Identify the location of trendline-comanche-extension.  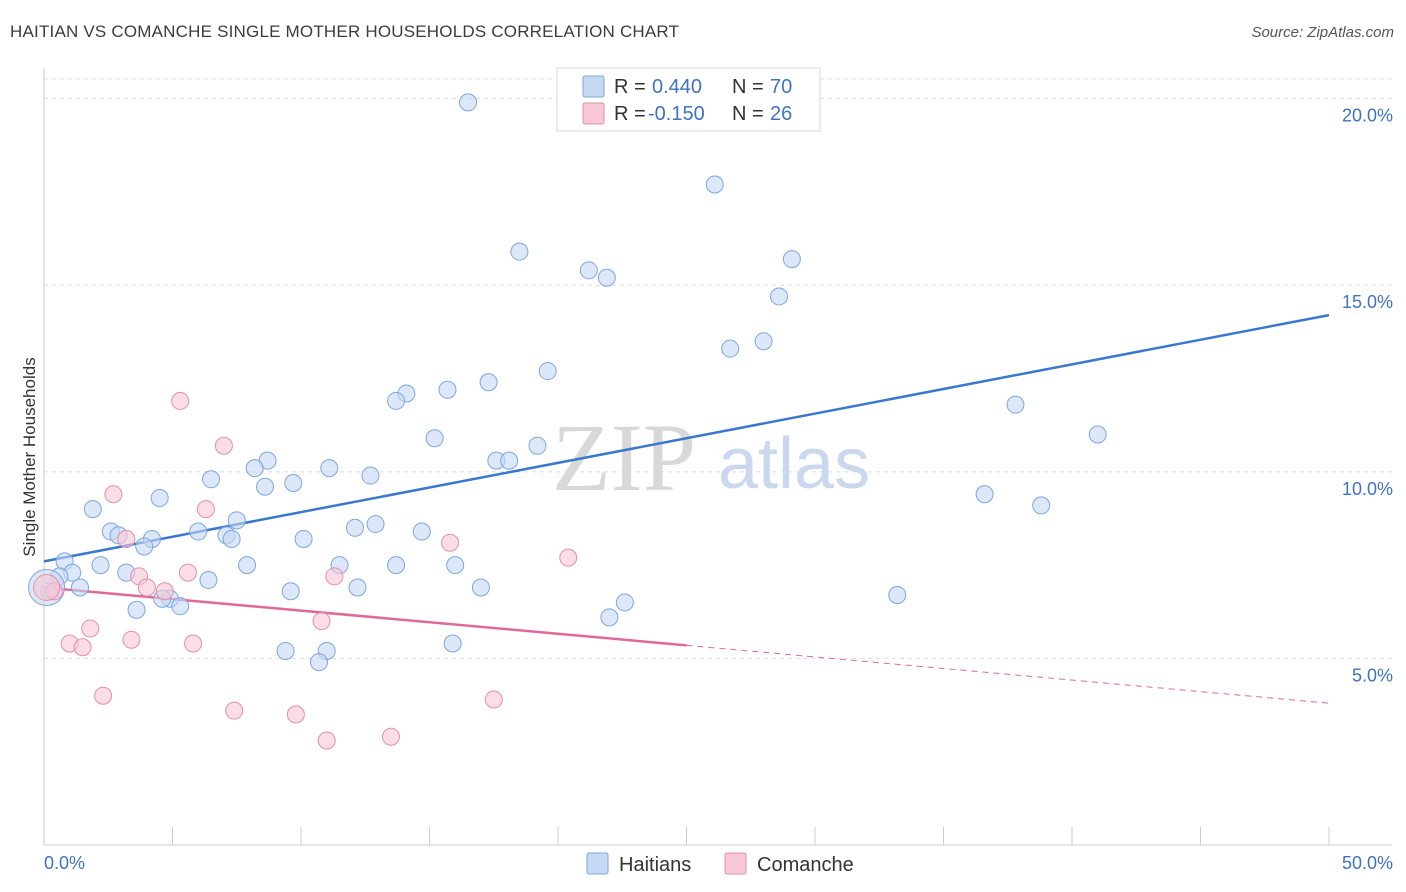
(1008, 674).